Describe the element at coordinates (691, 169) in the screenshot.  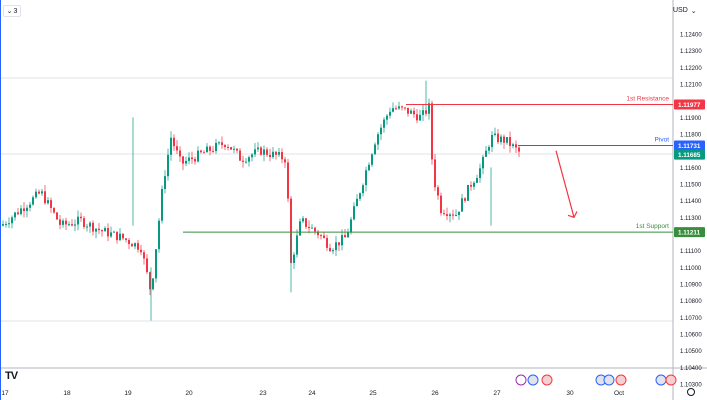
I see `price-tick-label: 1.11600` at that location.